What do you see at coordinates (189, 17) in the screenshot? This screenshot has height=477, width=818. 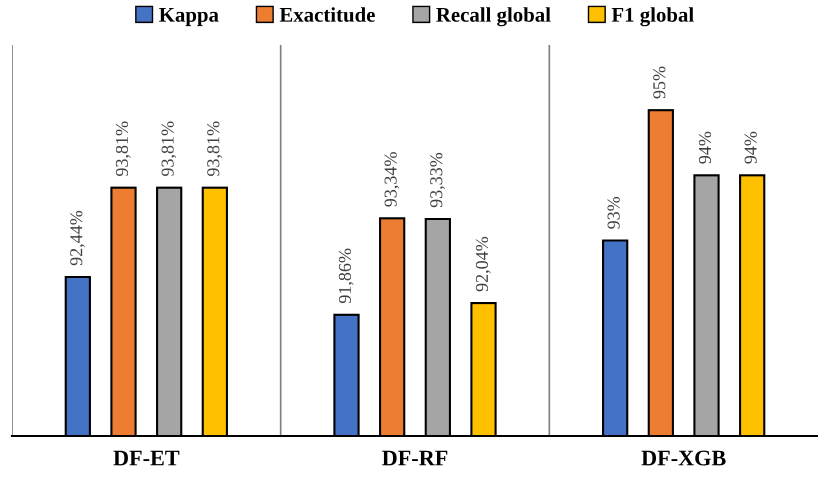 I see `legend-label: Kappa` at bounding box center [189, 17].